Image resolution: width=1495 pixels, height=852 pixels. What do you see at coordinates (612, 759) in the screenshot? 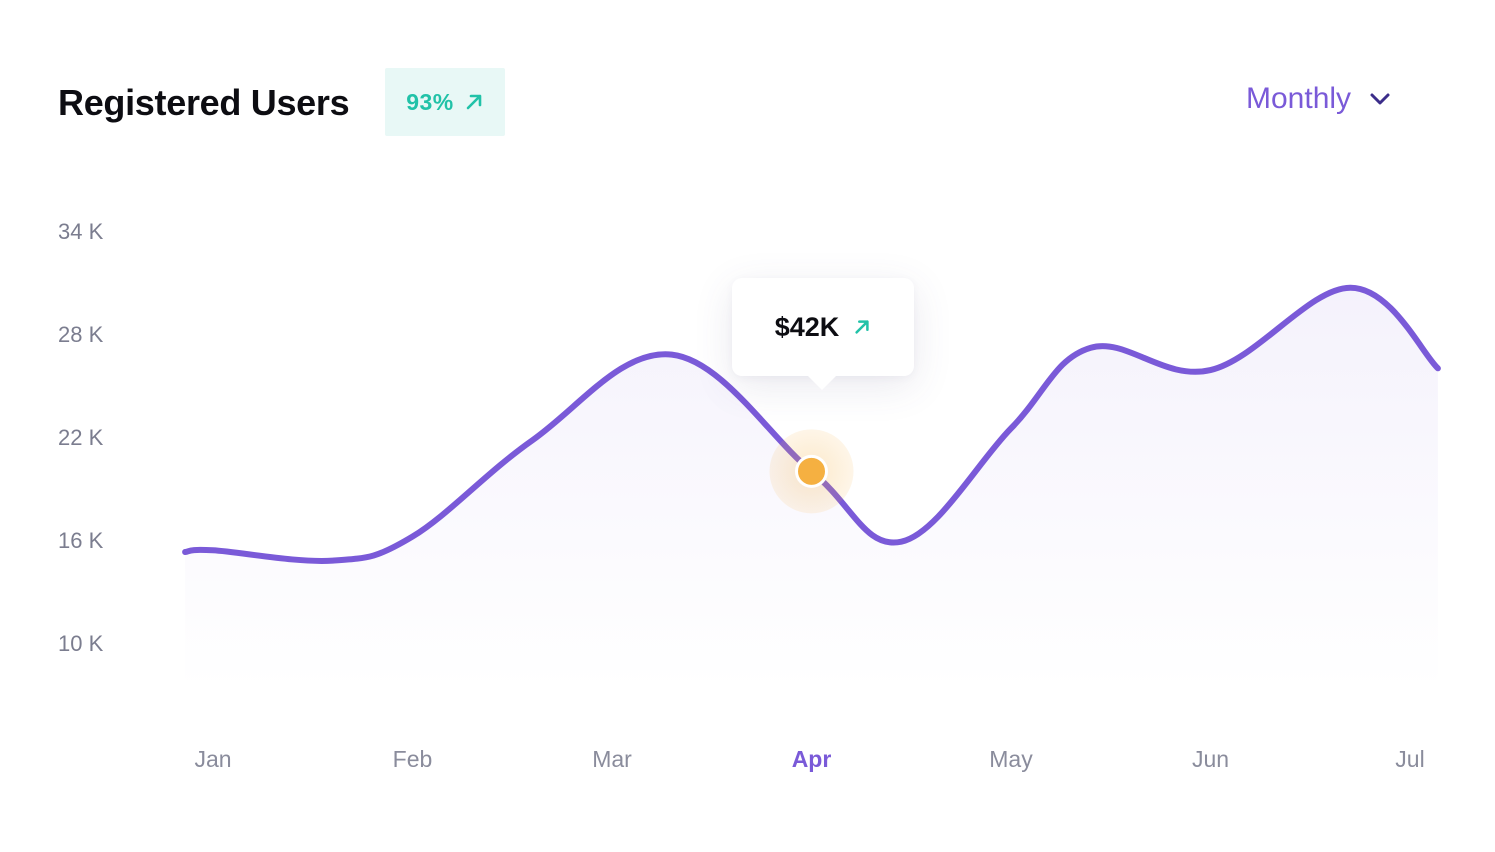
I see `x-tick-label-mar: Mar` at bounding box center [612, 759].